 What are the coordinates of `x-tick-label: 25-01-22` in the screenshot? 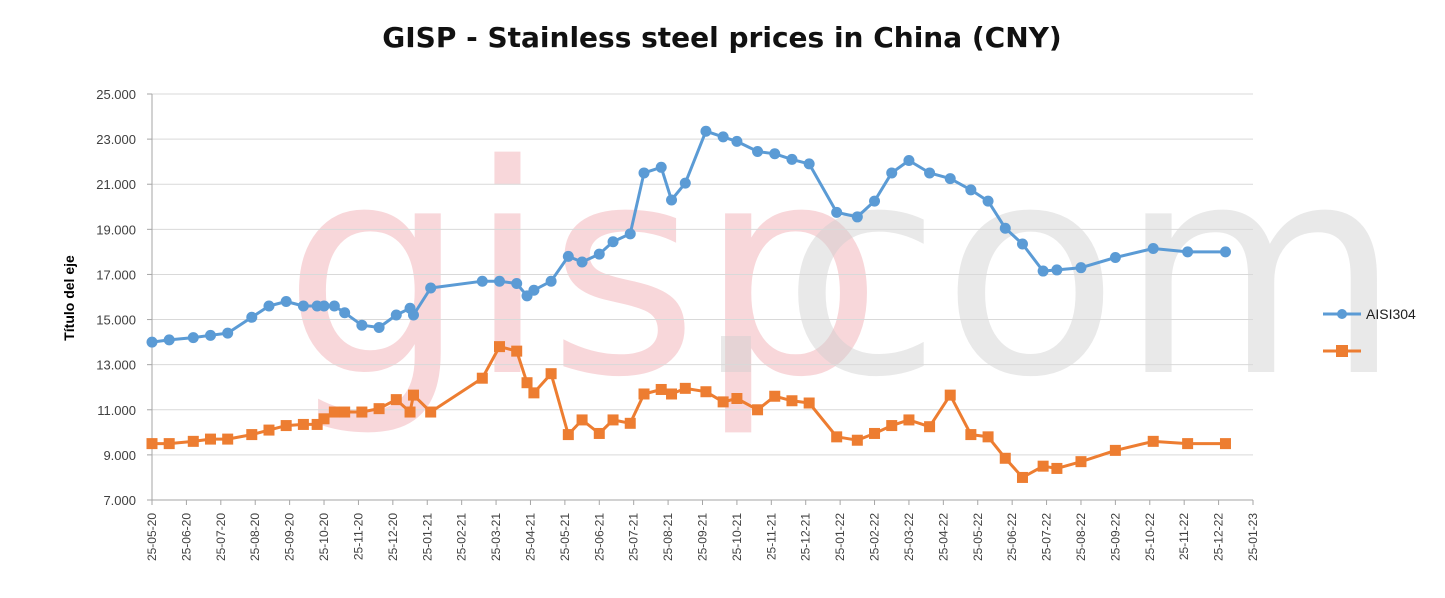 It's located at (840, 537).